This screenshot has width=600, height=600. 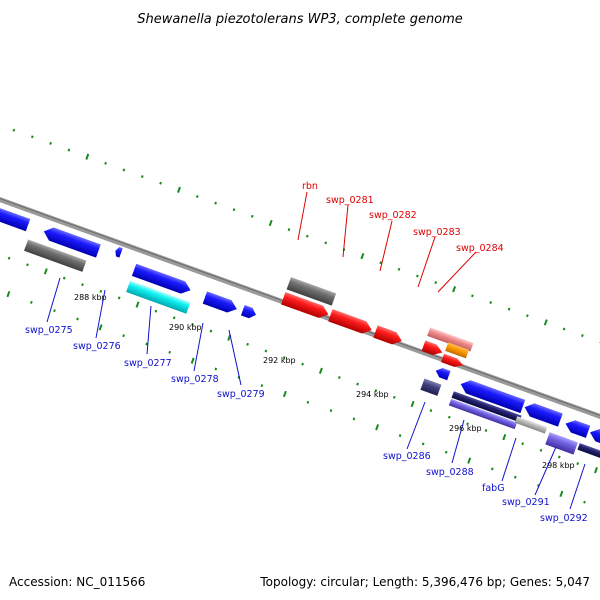 What do you see at coordinates (453, 361) in the screenshot?
I see `gene-swp-0284-b` at bounding box center [453, 361].